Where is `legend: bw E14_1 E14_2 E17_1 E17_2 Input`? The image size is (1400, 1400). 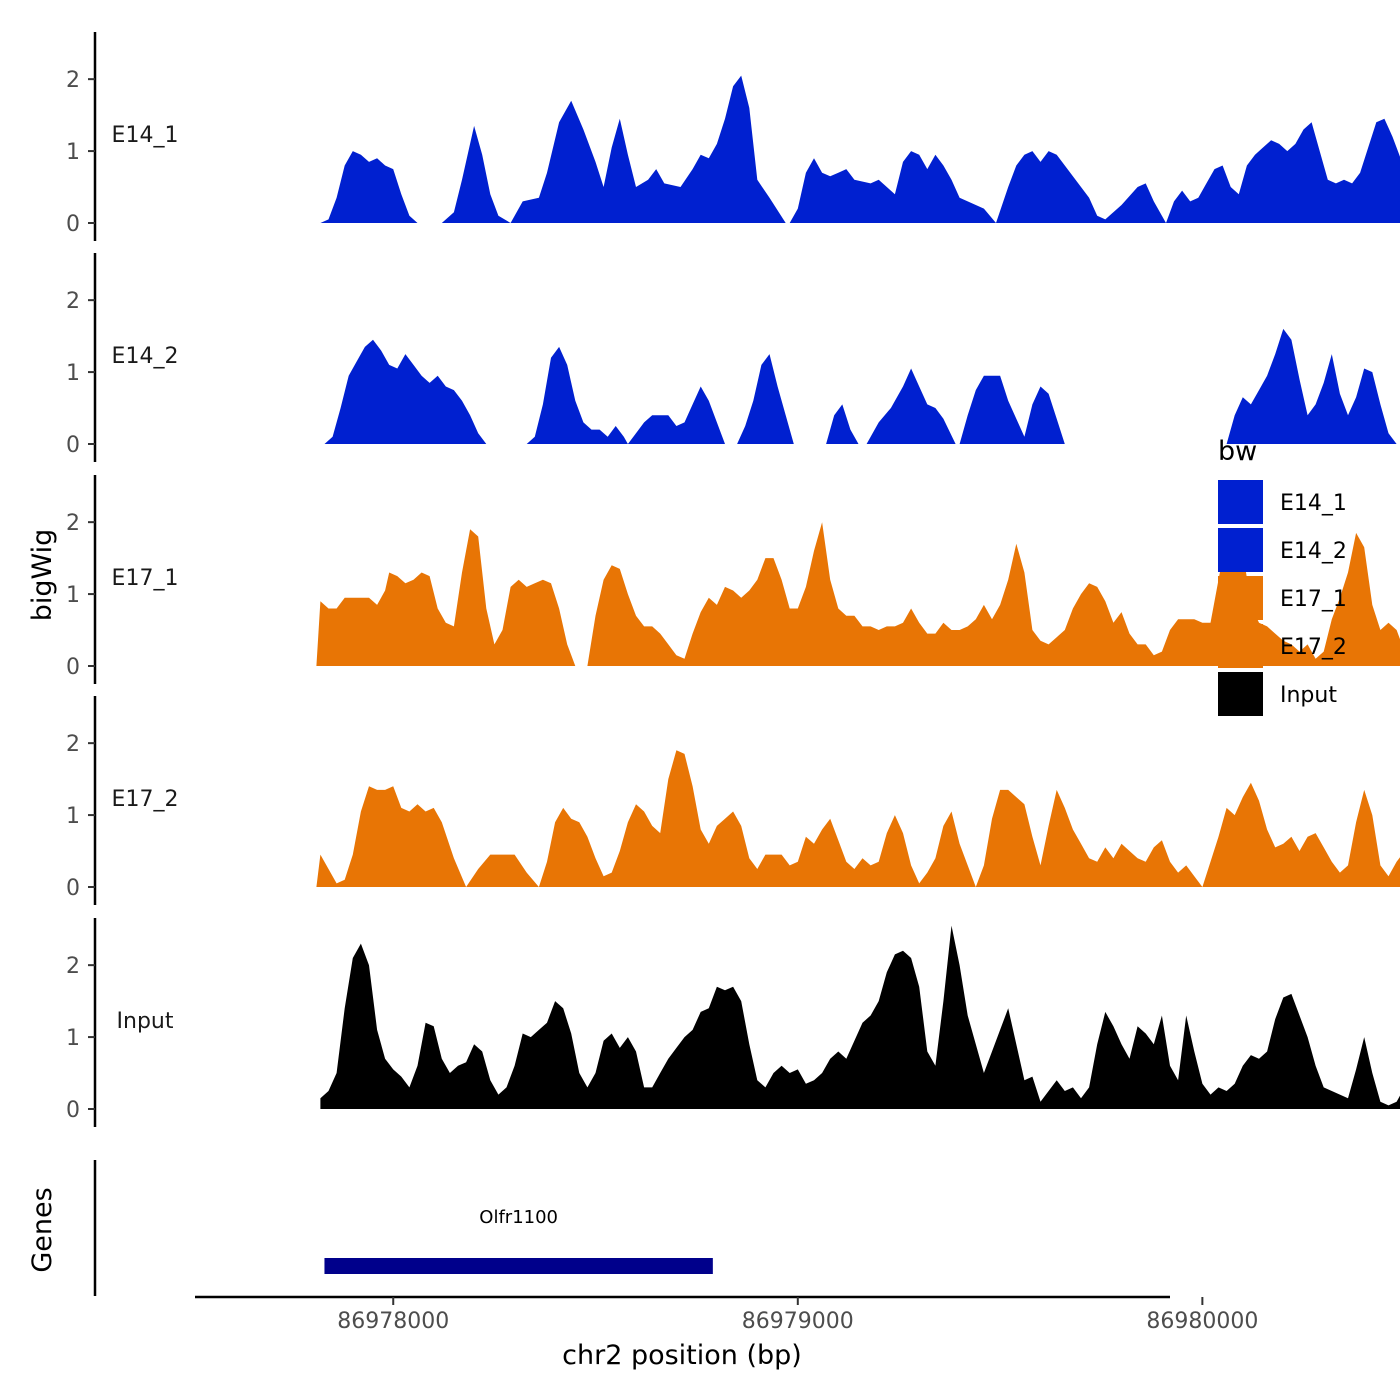 legend: bw E14_1 E14_2 E17_1 E17_2 Input is located at coordinates (1282, 576).